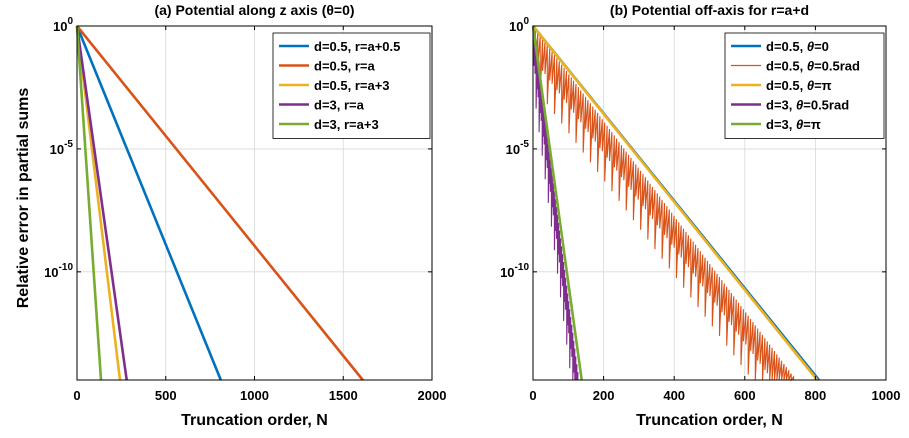  Describe the element at coordinates (674, 395) in the screenshot. I see `x-tick-label: 400` at that location.